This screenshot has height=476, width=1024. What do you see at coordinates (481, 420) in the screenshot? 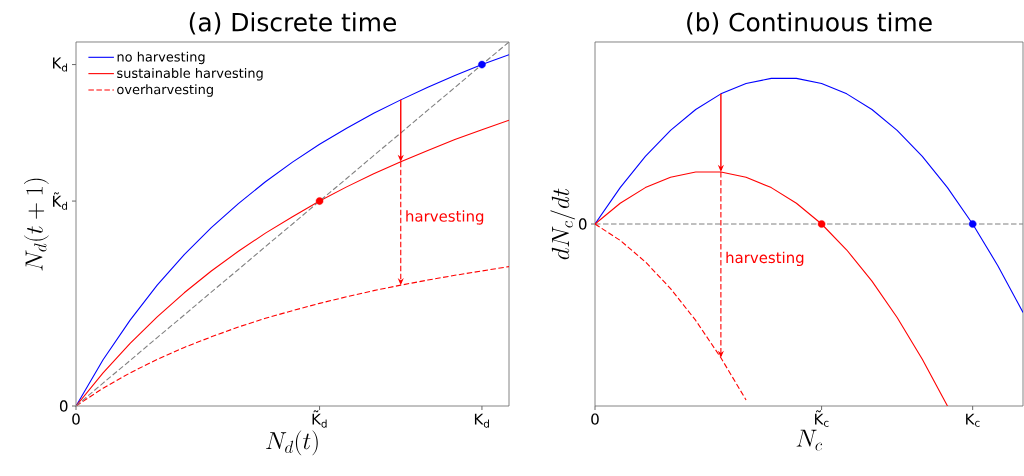
I see `x-tick-label: K$_{d}$` at bounding box center [481, 420].